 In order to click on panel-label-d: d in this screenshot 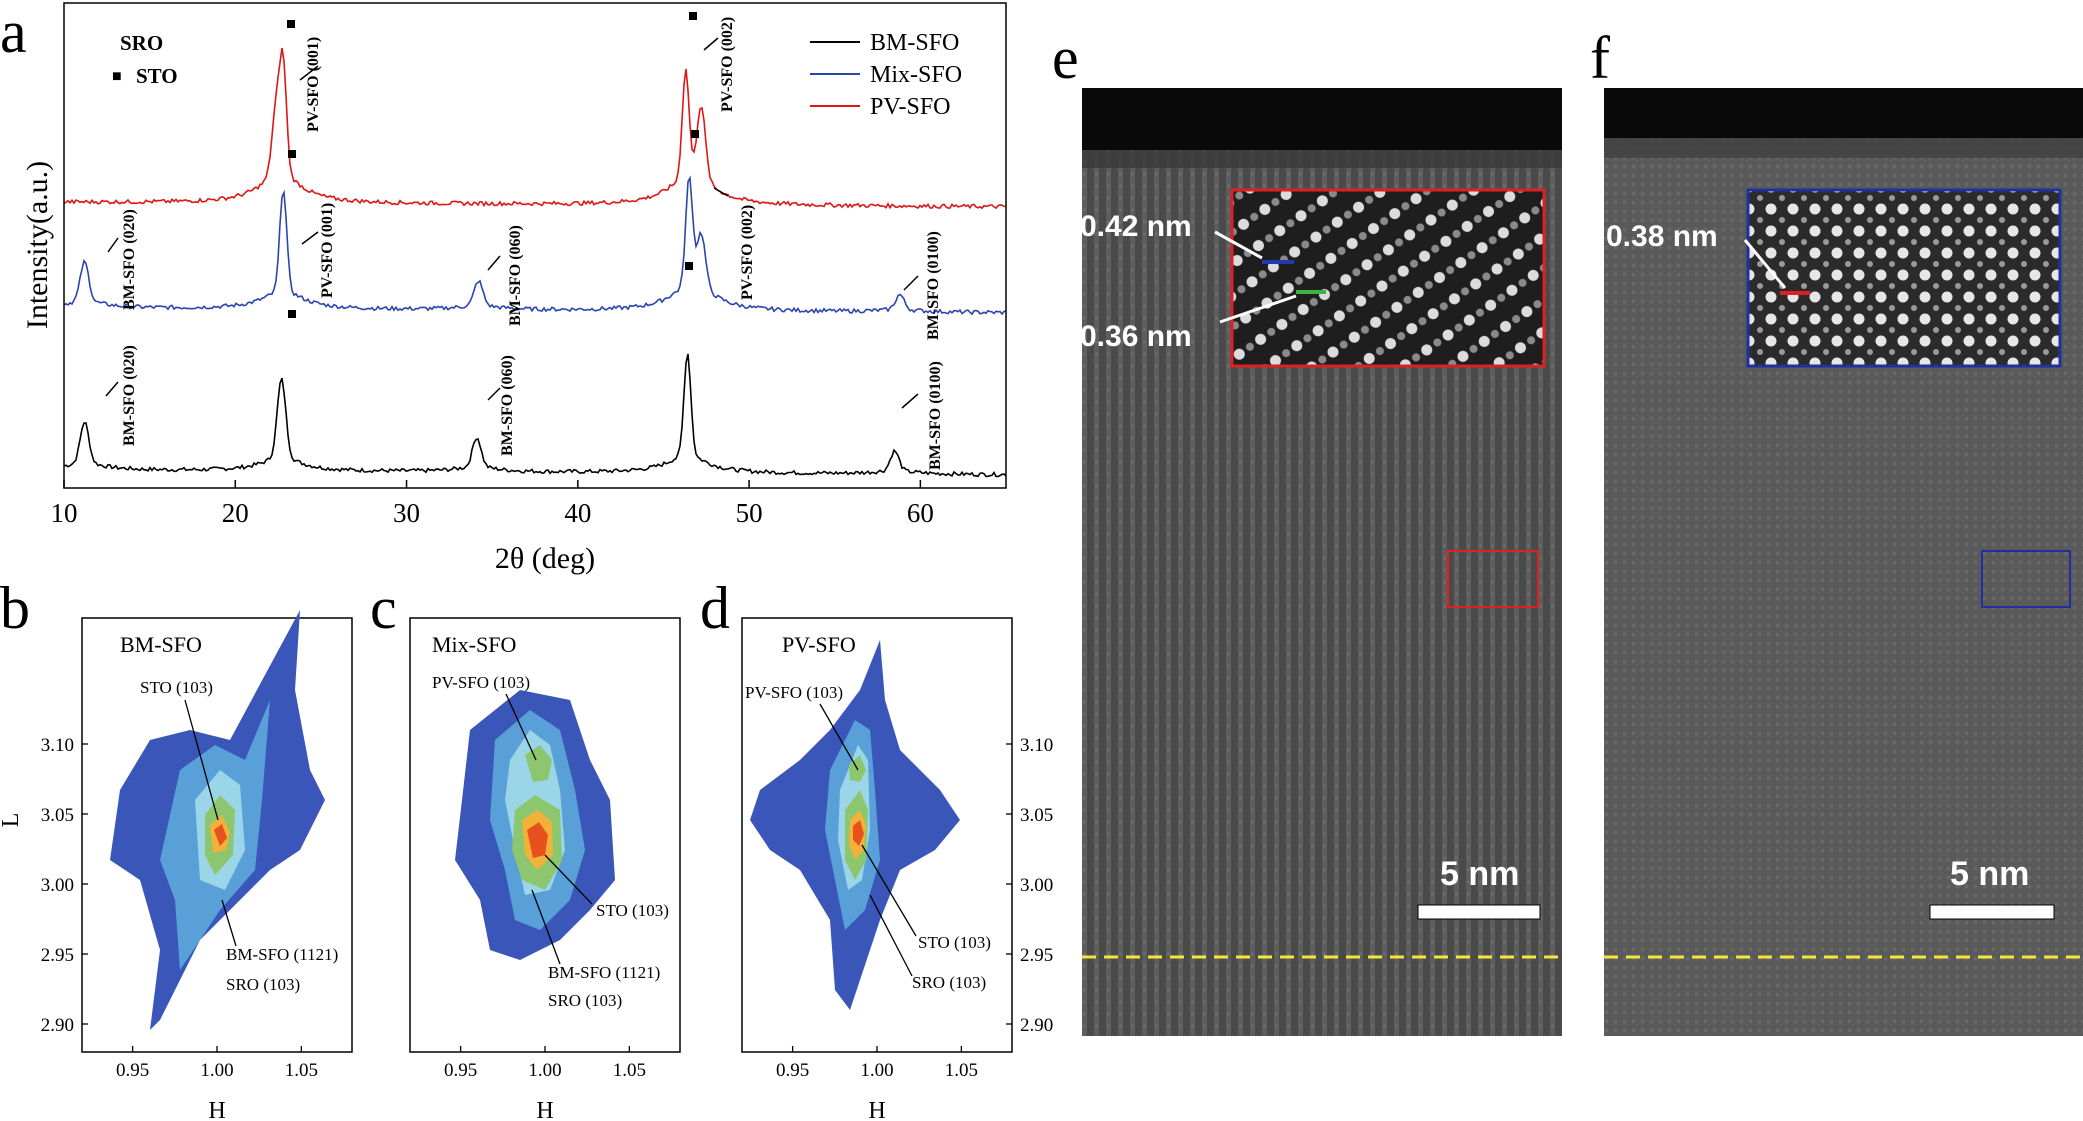, I will do `click(715, 608)`.